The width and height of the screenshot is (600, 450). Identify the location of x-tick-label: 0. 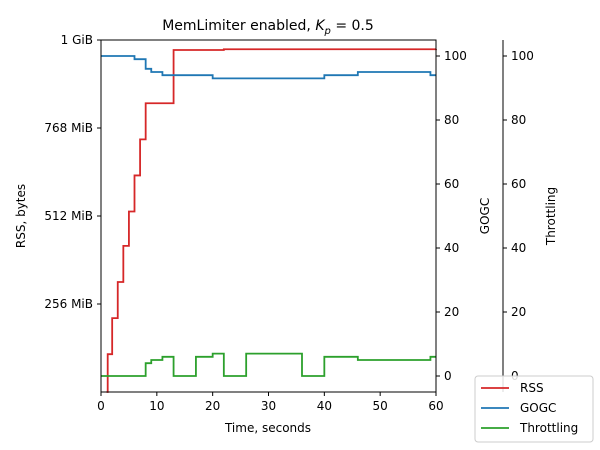
(101, 406).